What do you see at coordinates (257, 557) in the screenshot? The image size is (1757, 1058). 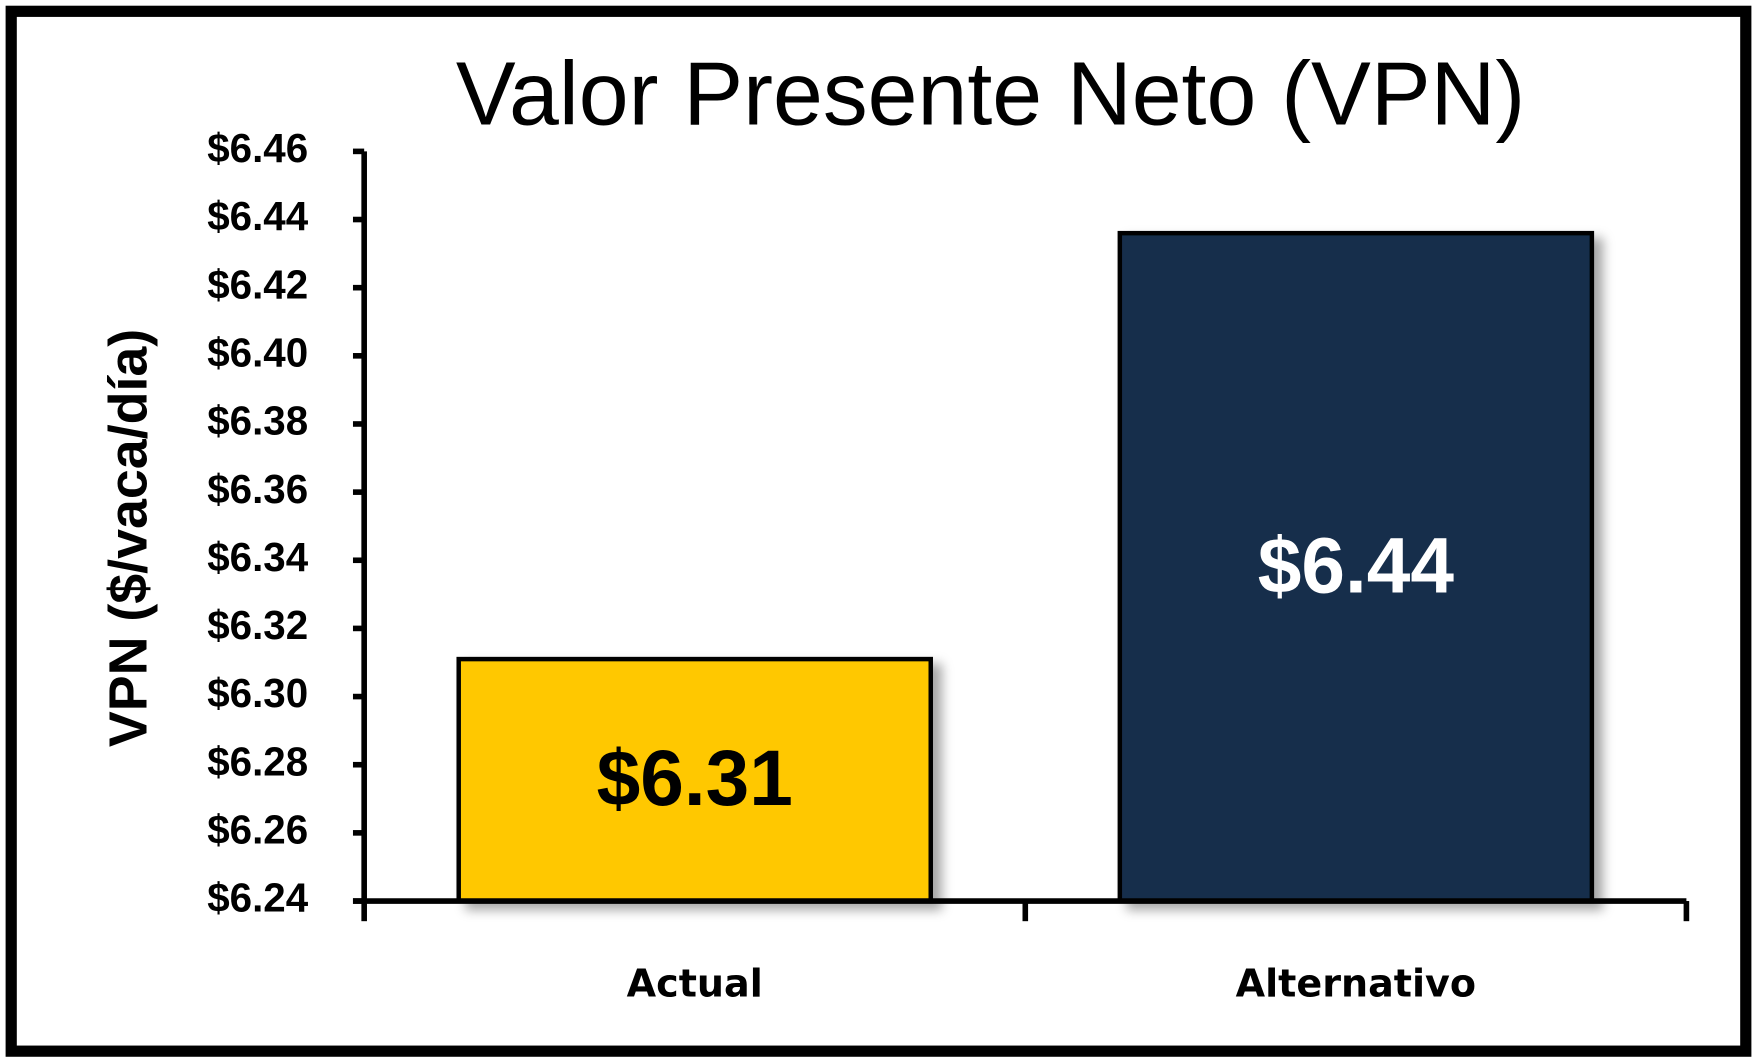 I see `y-tick-label: $6.34` at bounding box center [257, 557].